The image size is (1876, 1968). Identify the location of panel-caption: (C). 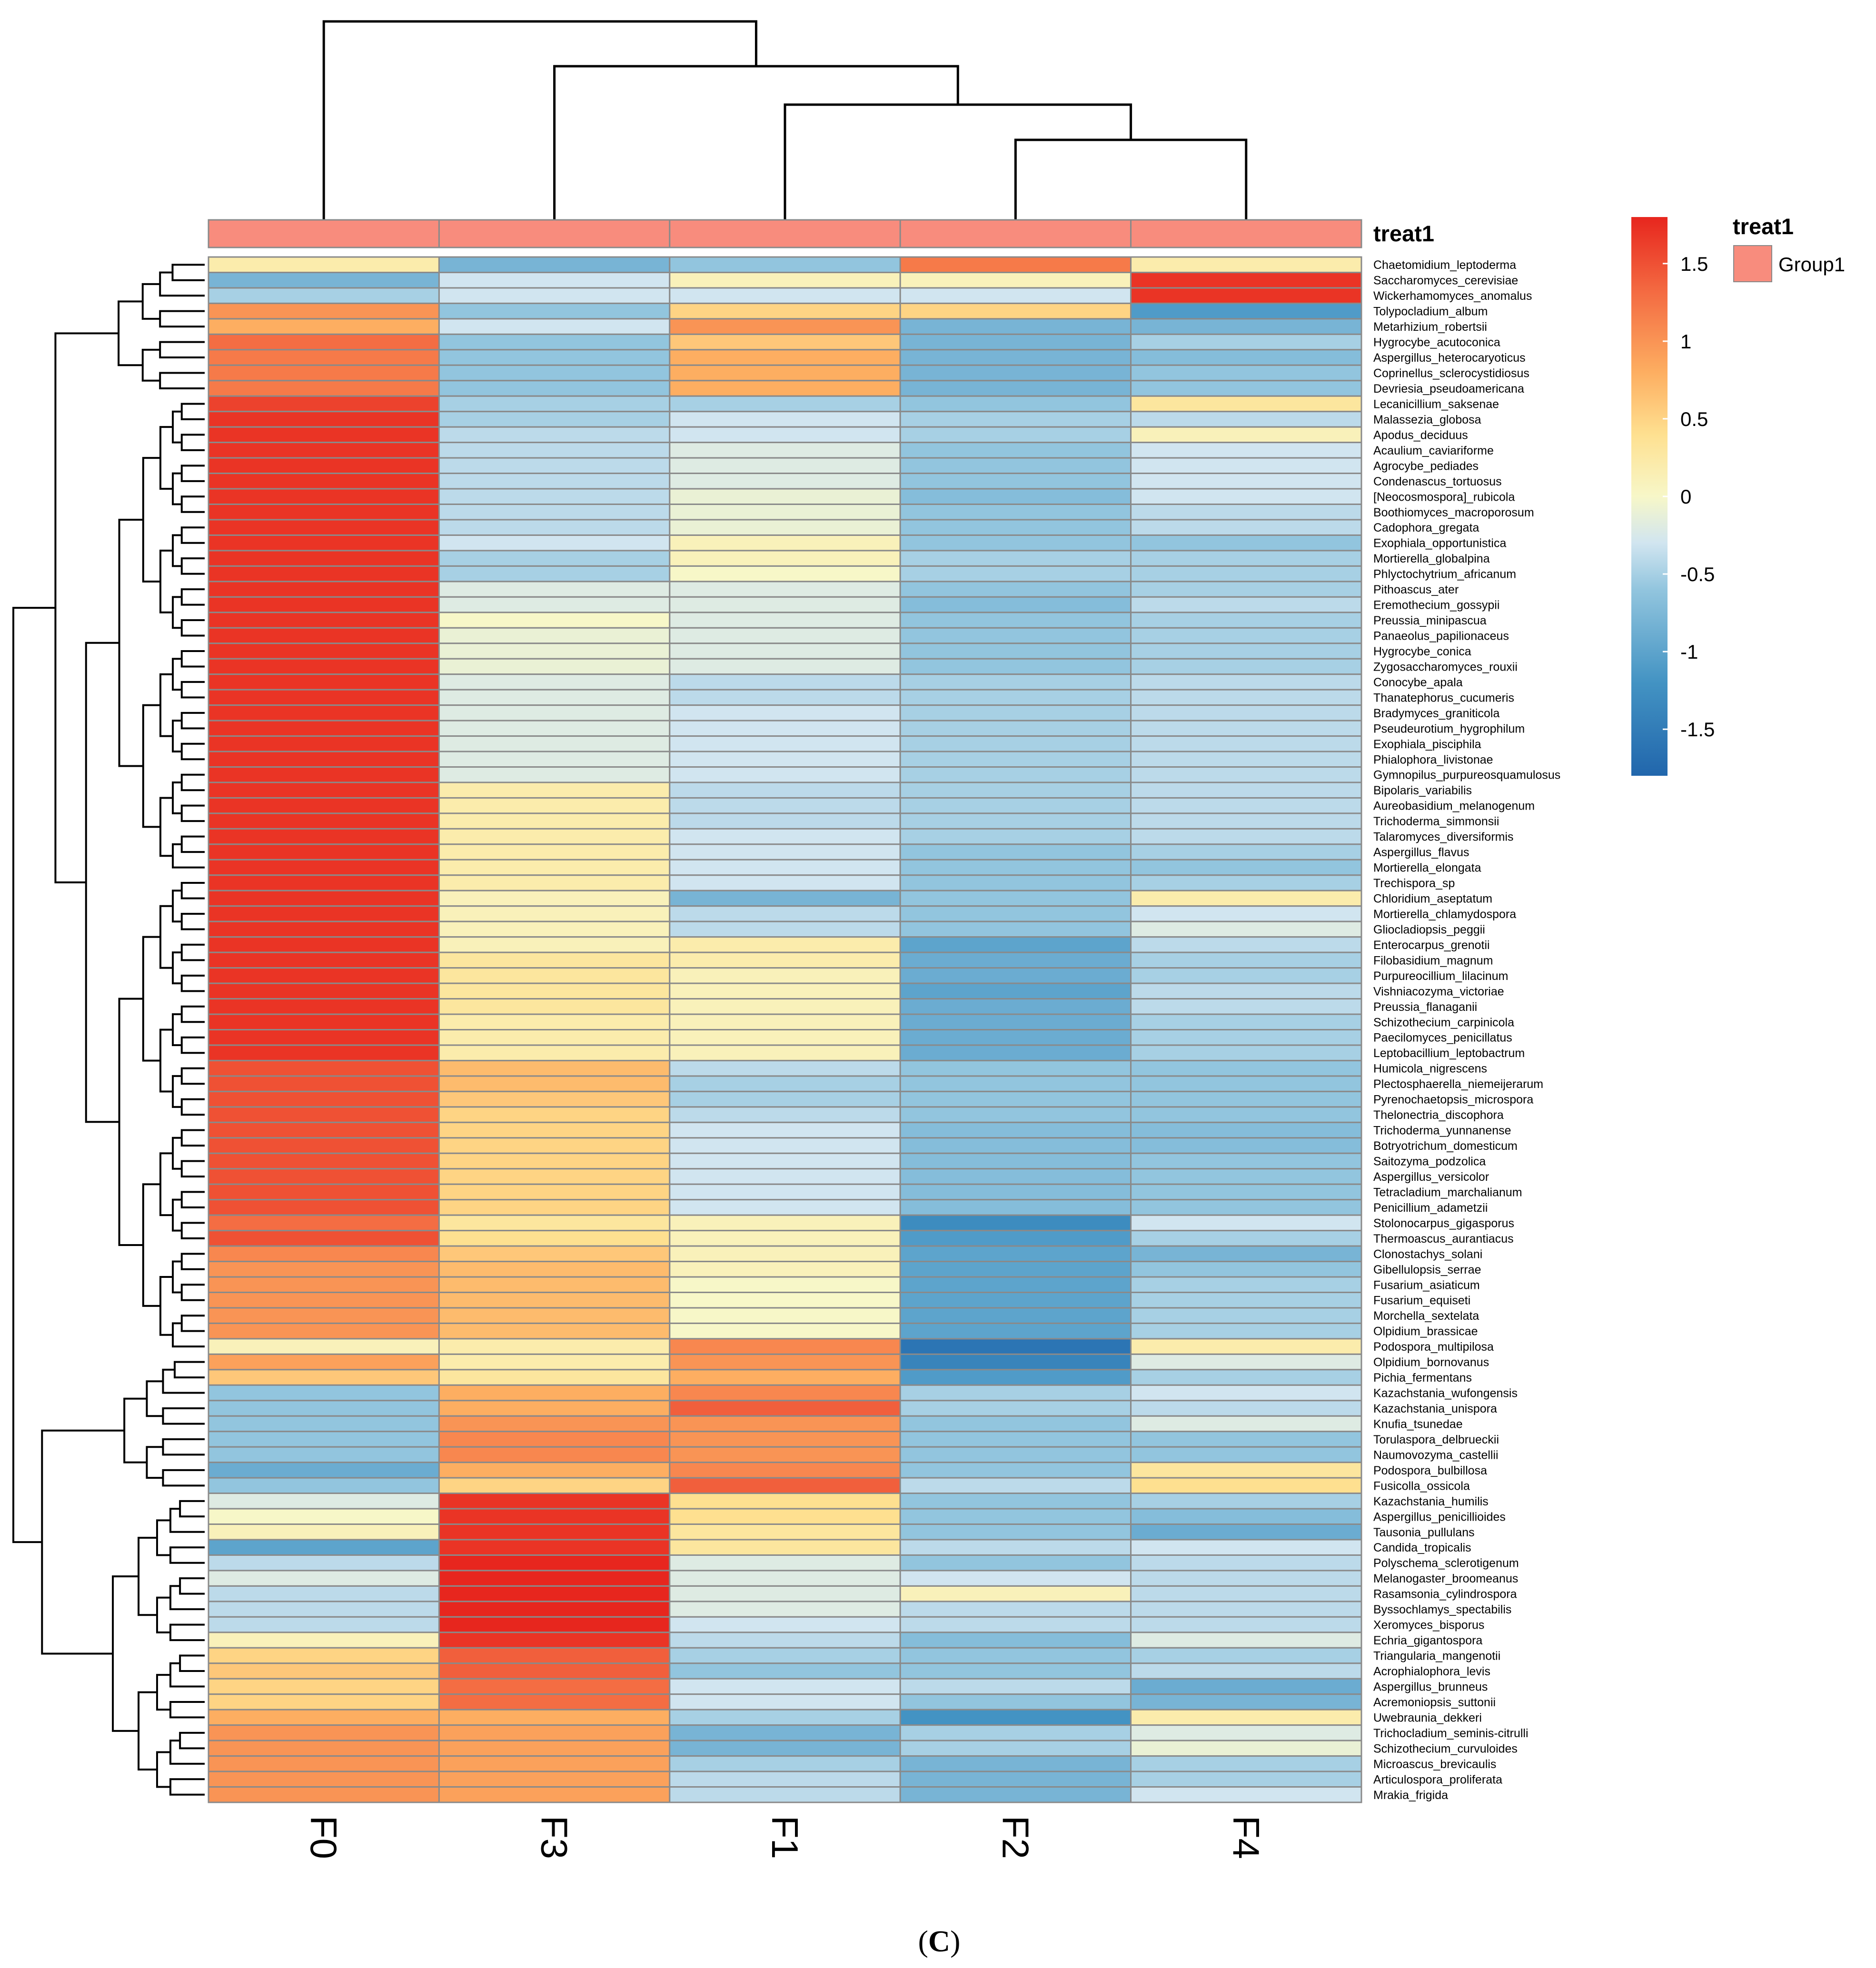
(939, 1941).